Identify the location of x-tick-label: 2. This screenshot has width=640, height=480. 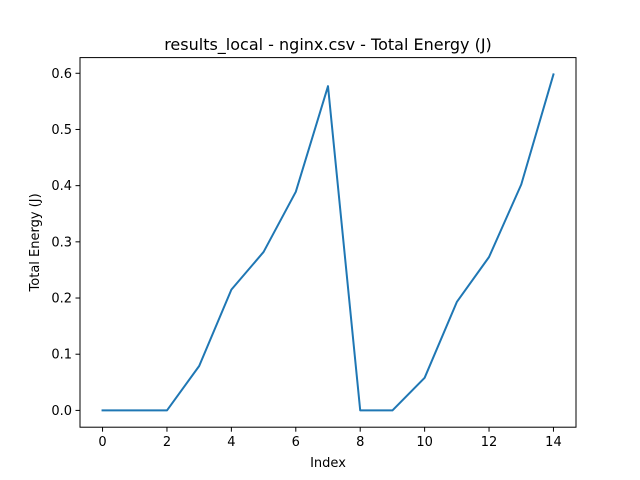
(167, 442).